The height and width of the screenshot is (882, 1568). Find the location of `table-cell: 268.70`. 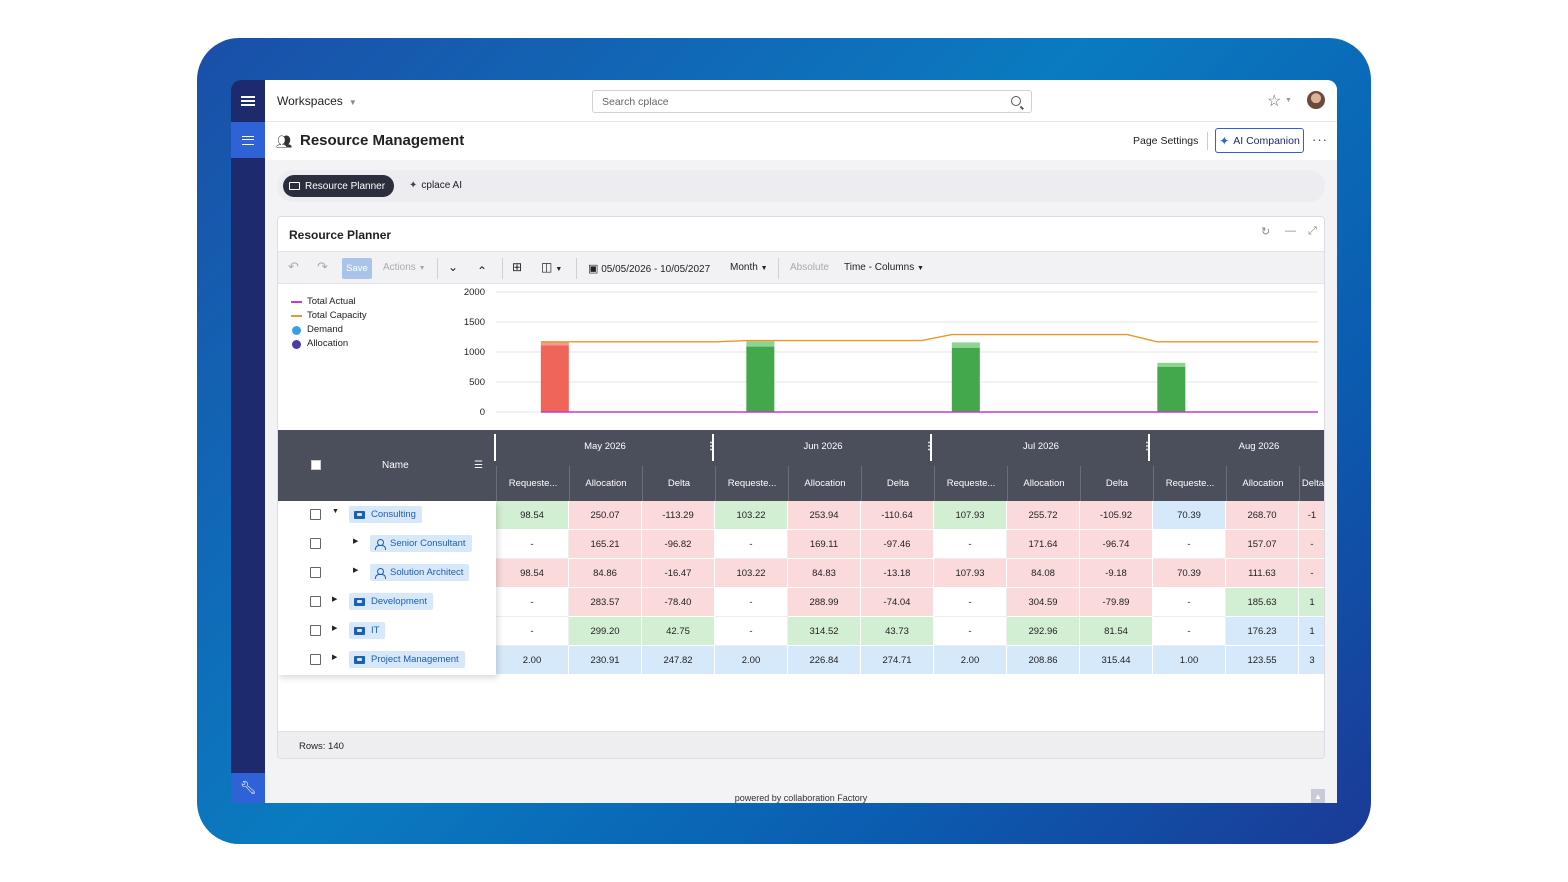

table-cell: 268.70 is located at coordinates (1262, 515).